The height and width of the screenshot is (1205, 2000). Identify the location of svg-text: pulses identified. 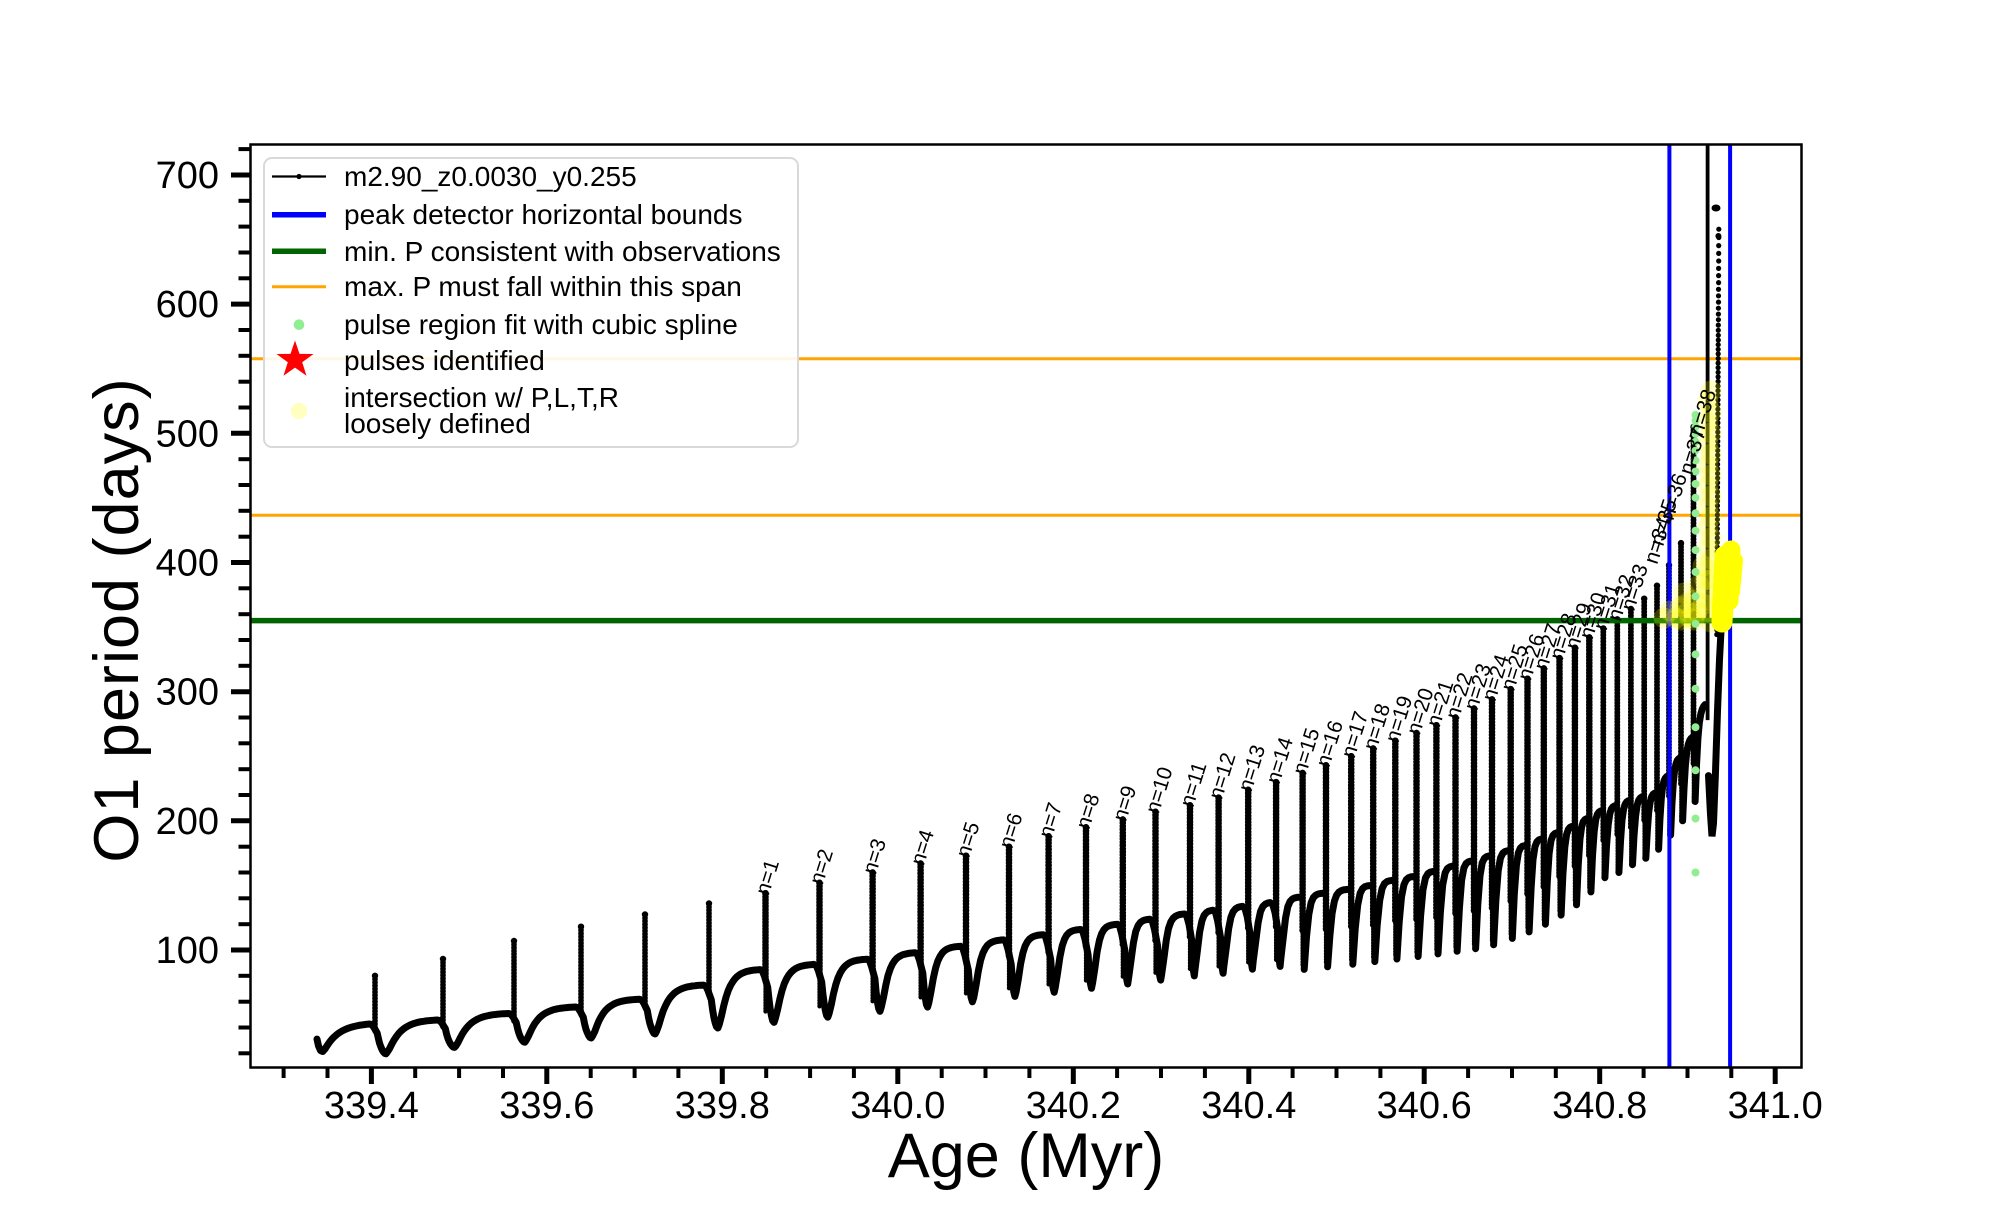
(444, 360).